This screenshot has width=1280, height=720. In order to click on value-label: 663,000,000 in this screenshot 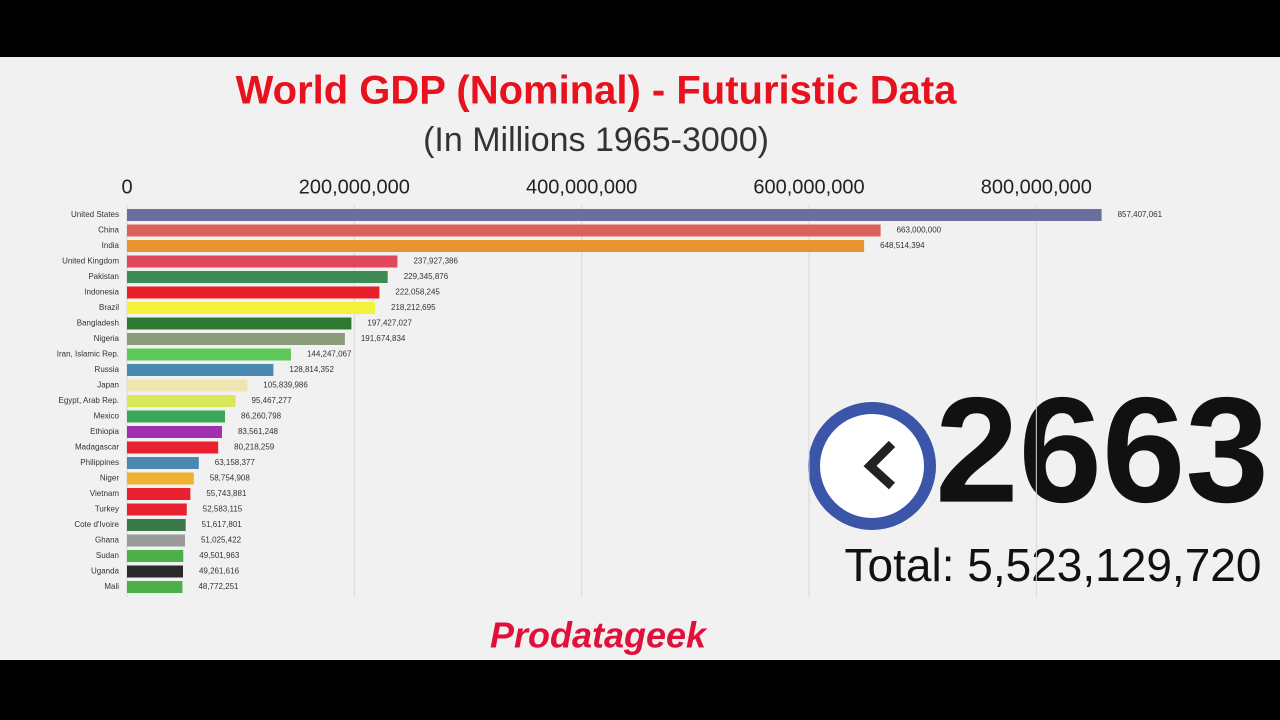, I will do `click(919, 230)`.